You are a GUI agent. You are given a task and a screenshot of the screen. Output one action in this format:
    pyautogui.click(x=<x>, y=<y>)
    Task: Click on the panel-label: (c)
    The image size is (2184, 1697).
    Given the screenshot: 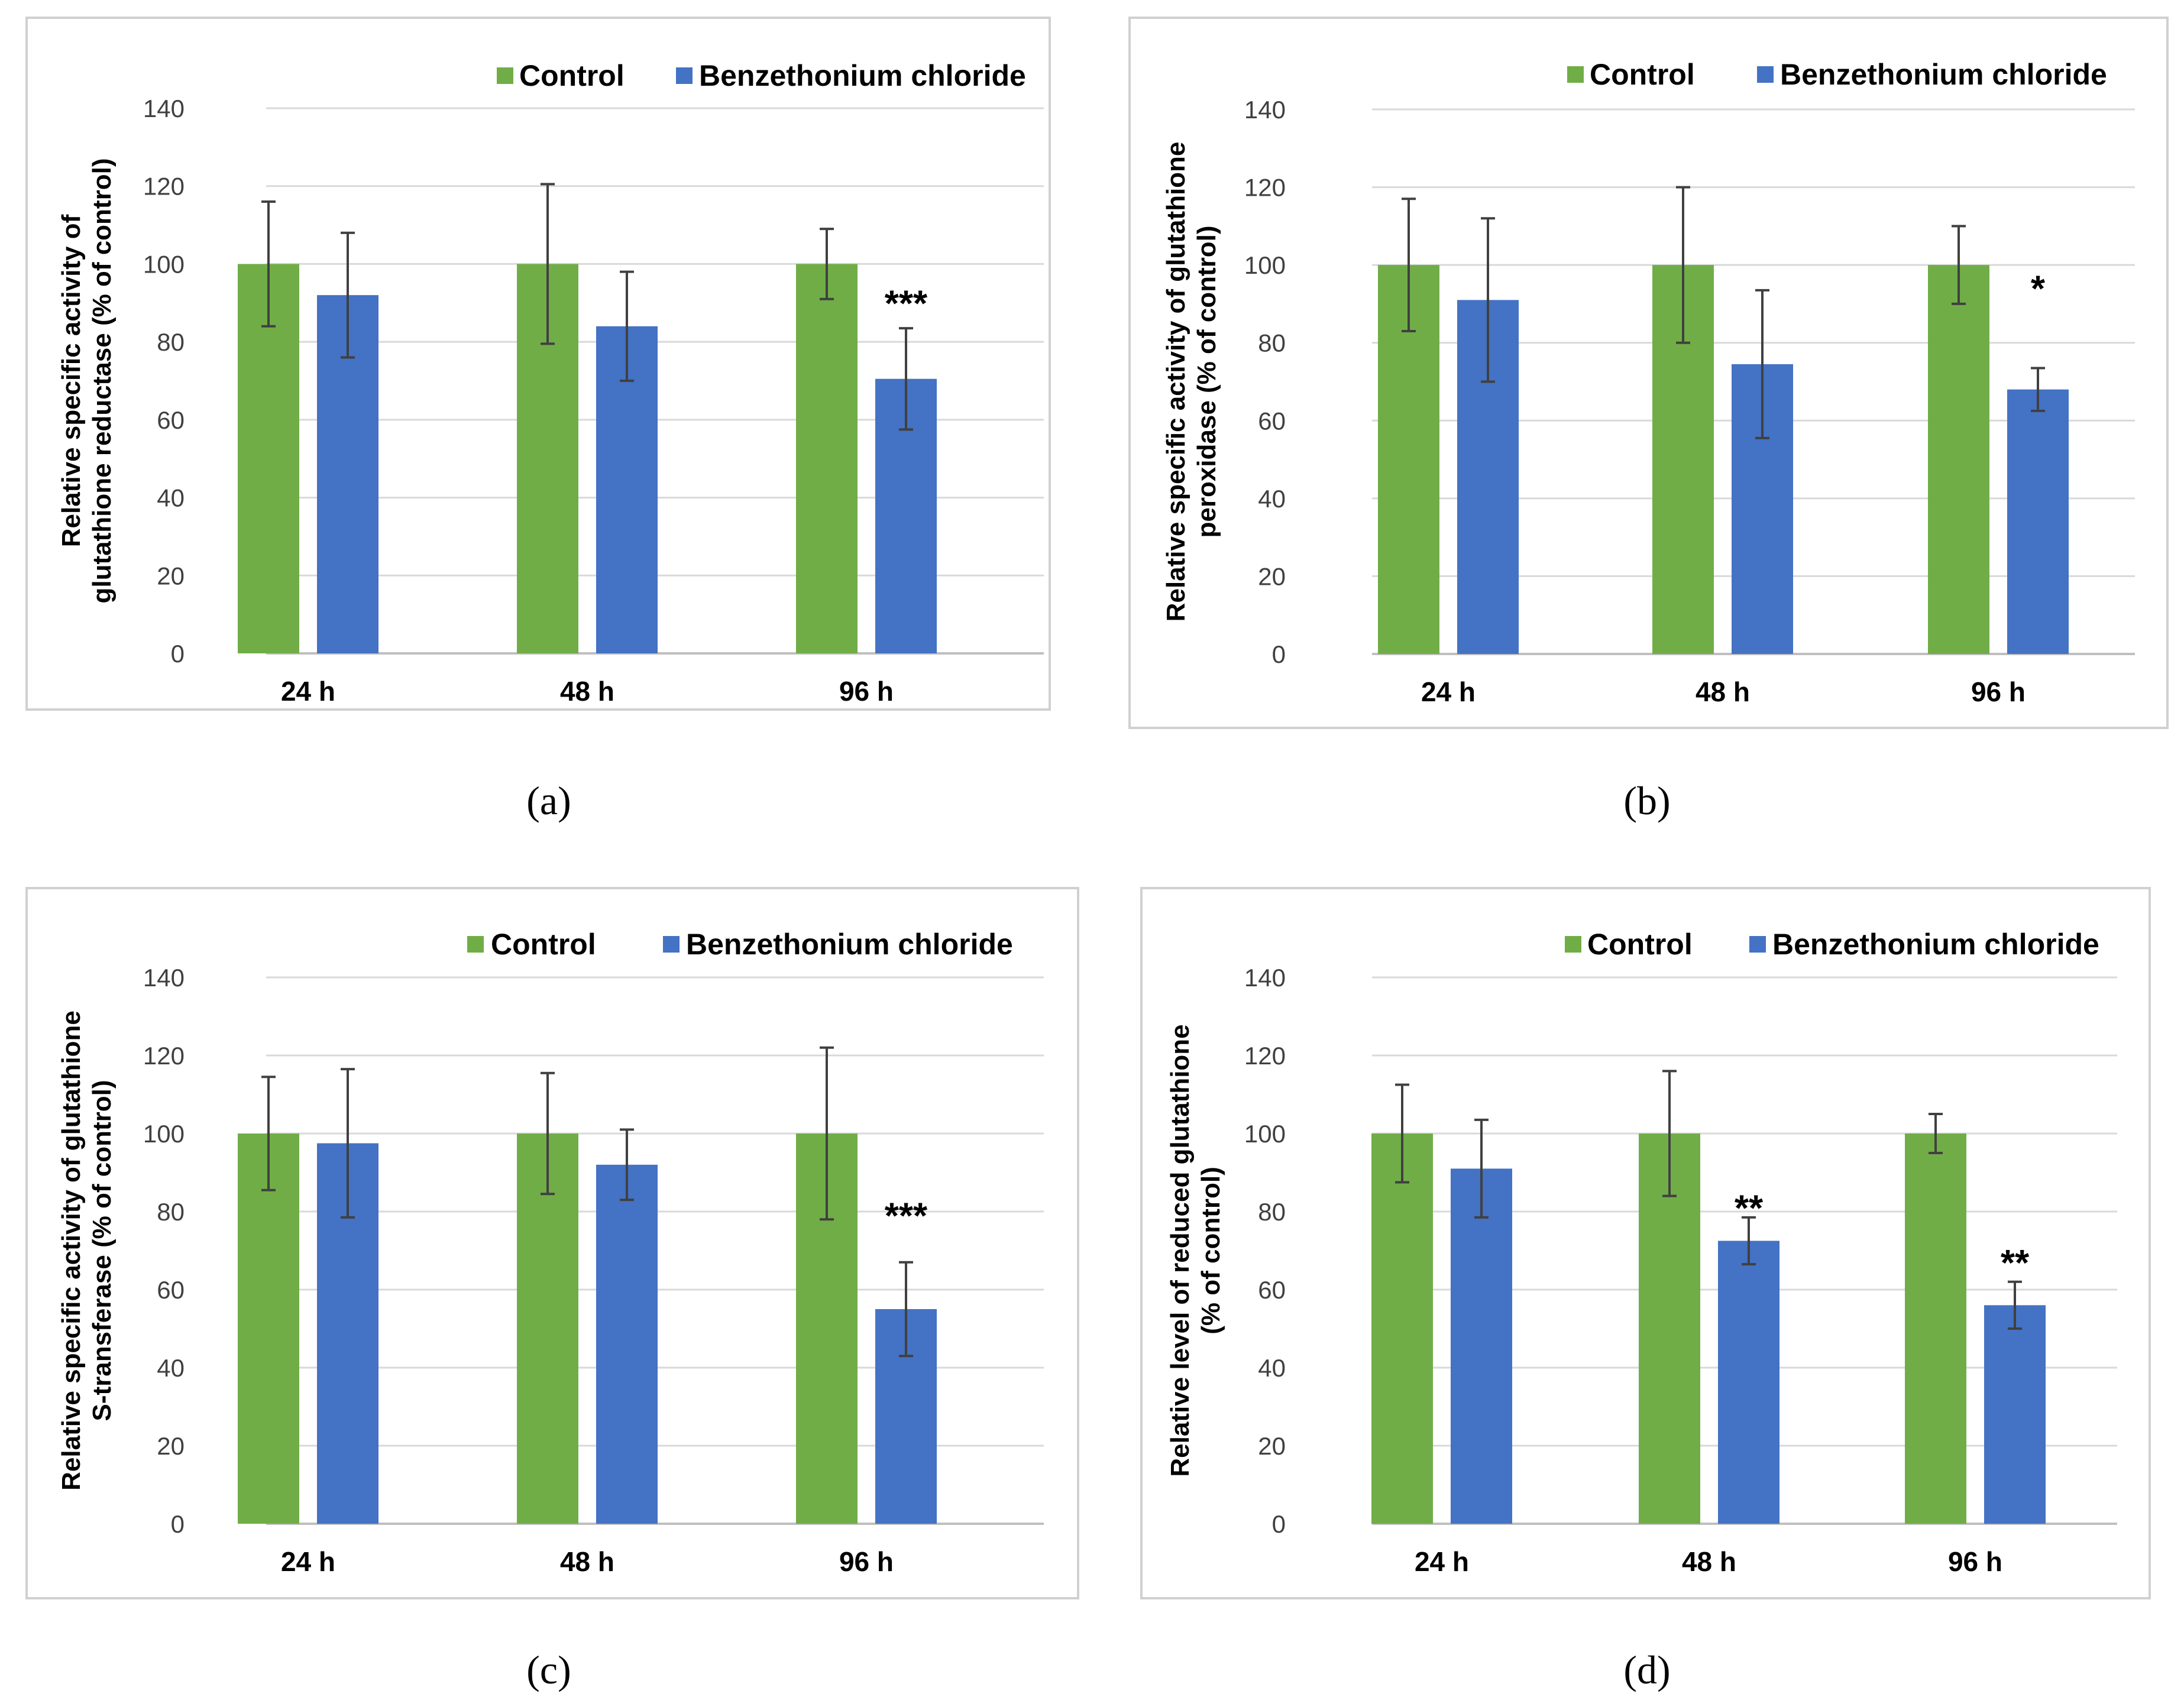 What is the action you would take?
    pyautogui.click(x=548, y=1669)
    